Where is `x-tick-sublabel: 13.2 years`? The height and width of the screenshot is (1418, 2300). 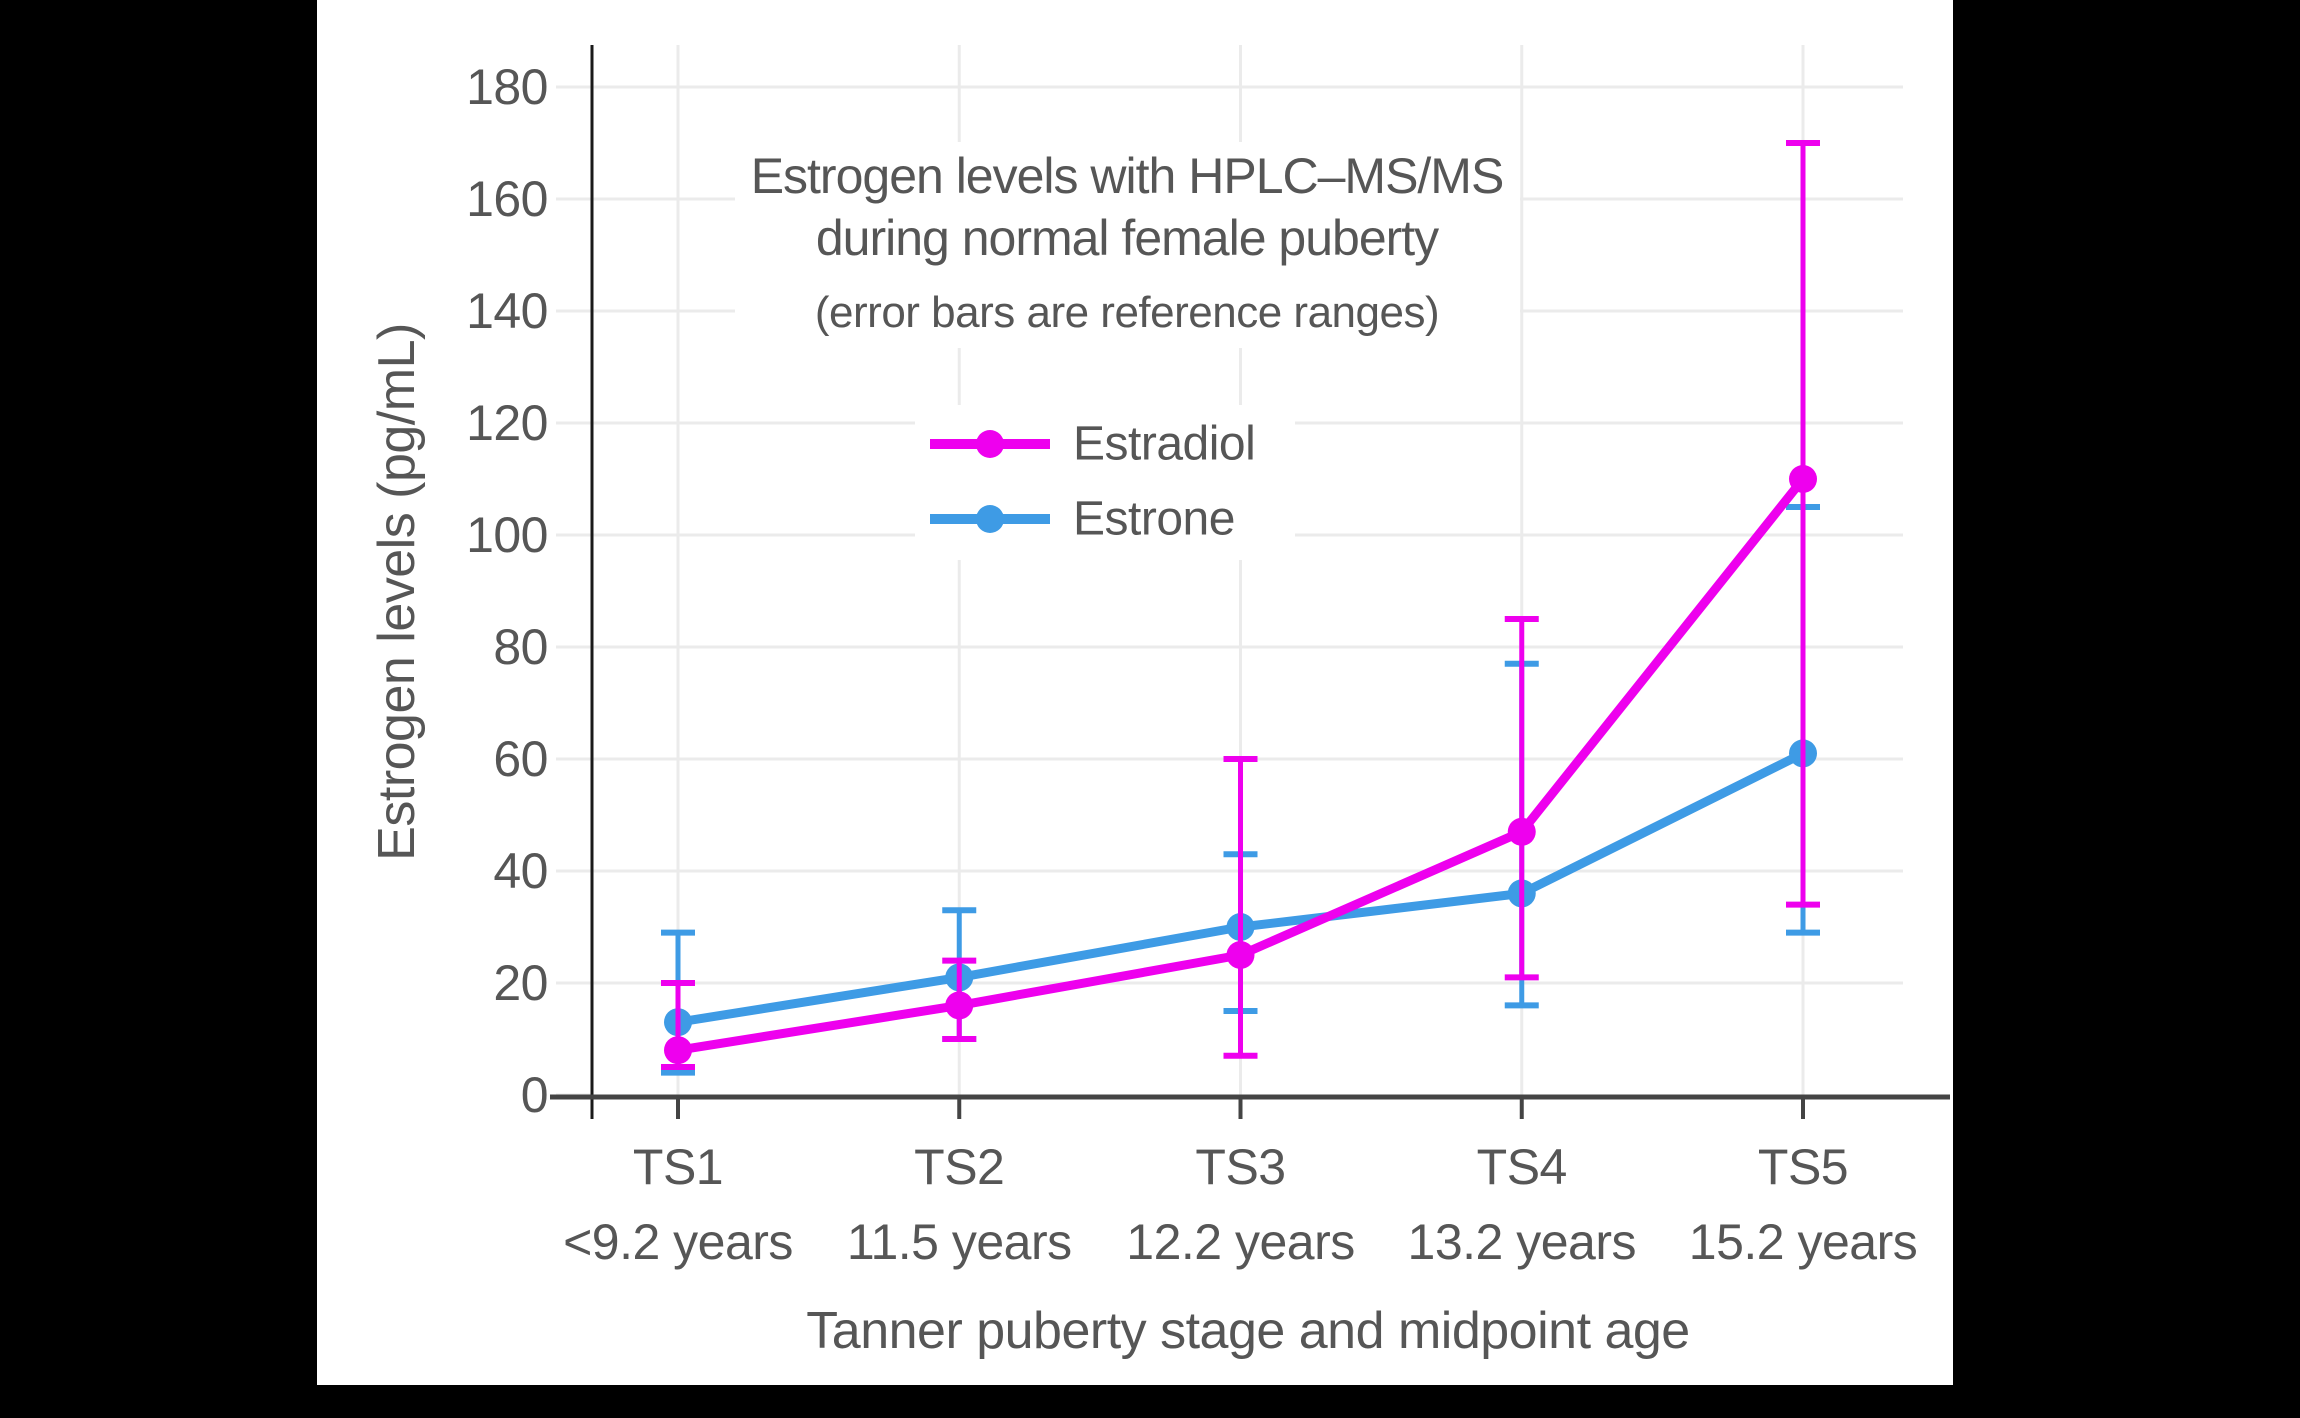
x-tick-sublabel: 13.2 years is located at coordinates (1522, 1242).